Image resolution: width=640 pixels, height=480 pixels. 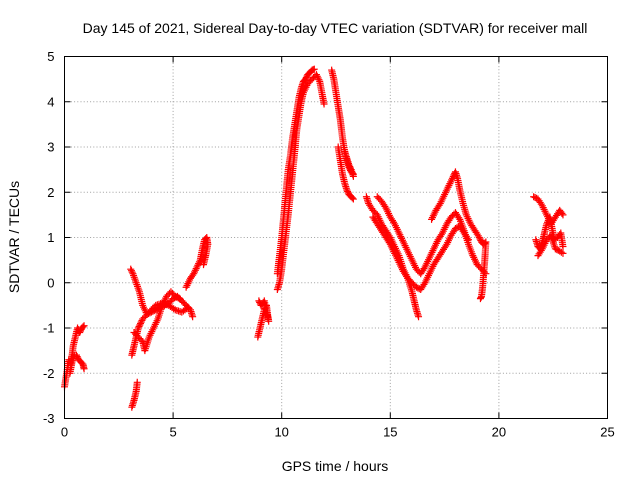 I want to click on x-tick-label: 10, so click(x=281, y=432).